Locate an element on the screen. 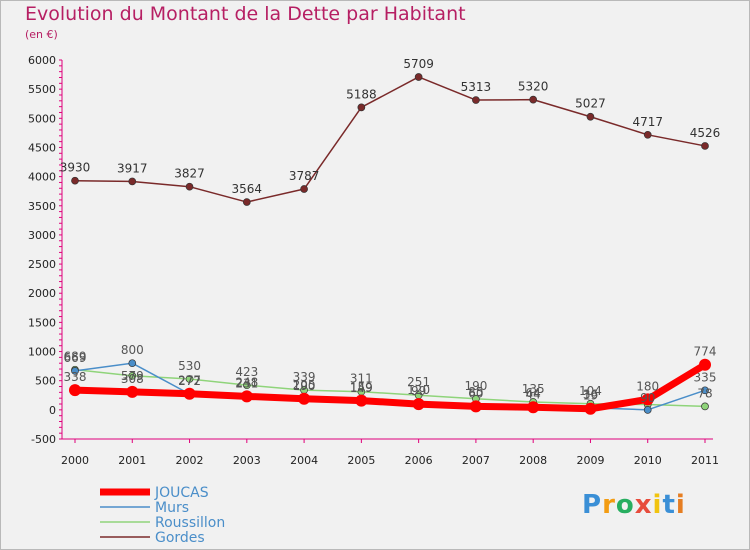 The image size is (750, 550). y-tick-label: 5500 is located at coordinates (42, 89).